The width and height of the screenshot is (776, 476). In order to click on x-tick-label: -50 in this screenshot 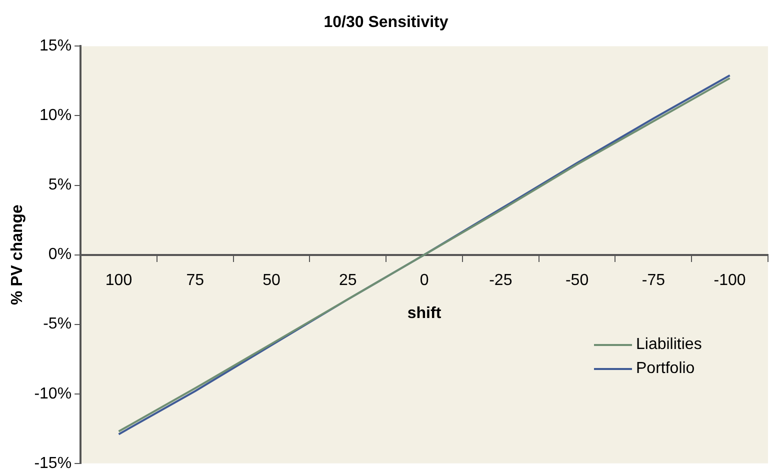, I will do `click(577, 280)`.